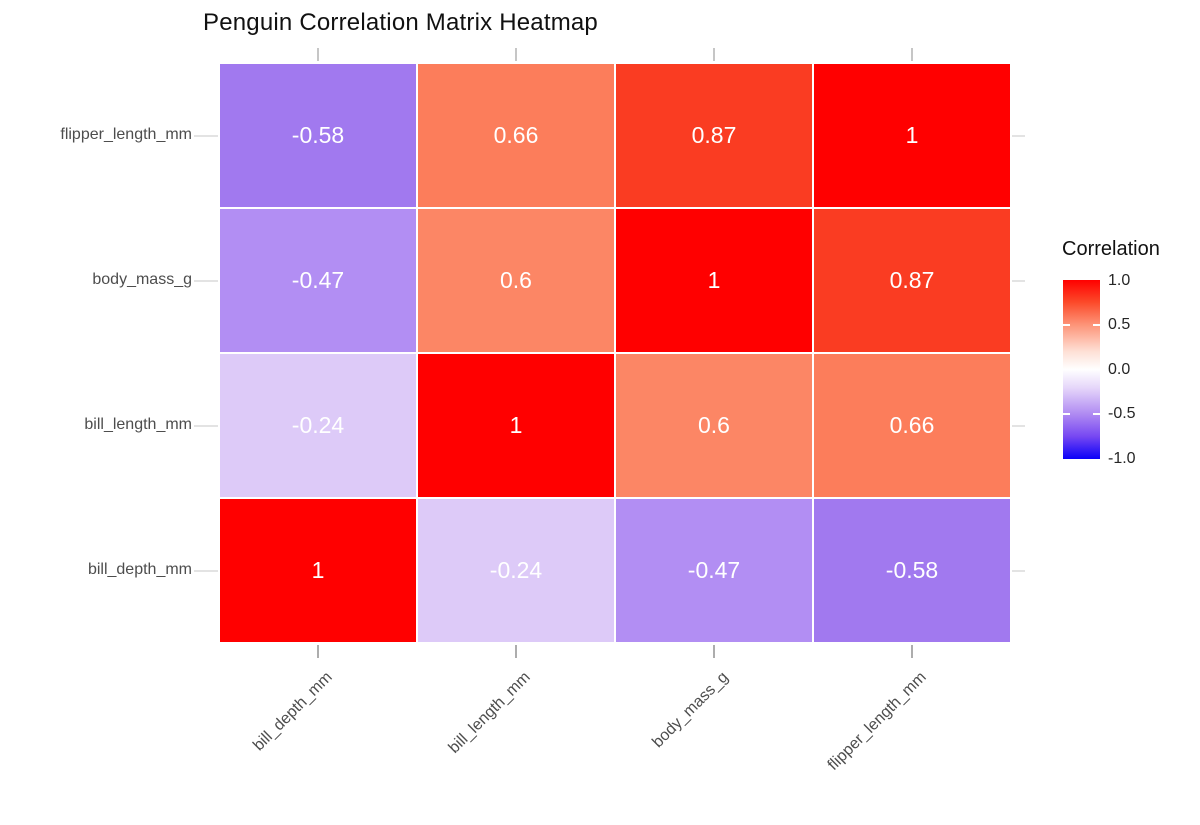 The image size is (1200, 825). Describe the element at coordinates (1122, 413) in the screenshot. I see `legend-tick-label: -0.5` at that location.